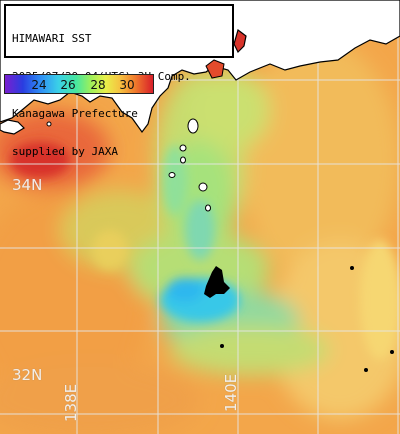  I want to click on lon-label: 138E, so click(71, 402).